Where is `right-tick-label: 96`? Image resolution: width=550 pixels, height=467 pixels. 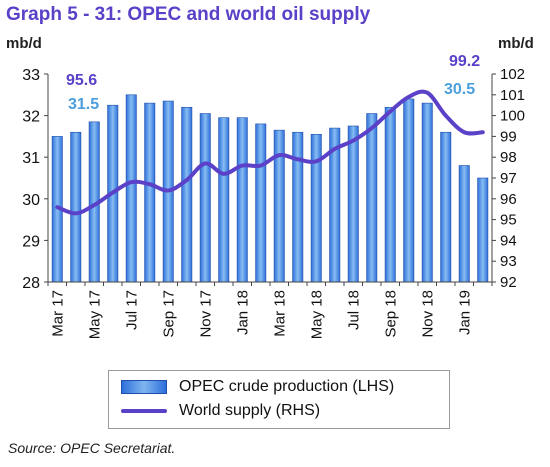
right-tick-label: 96 is located at coordinates (508, 199).